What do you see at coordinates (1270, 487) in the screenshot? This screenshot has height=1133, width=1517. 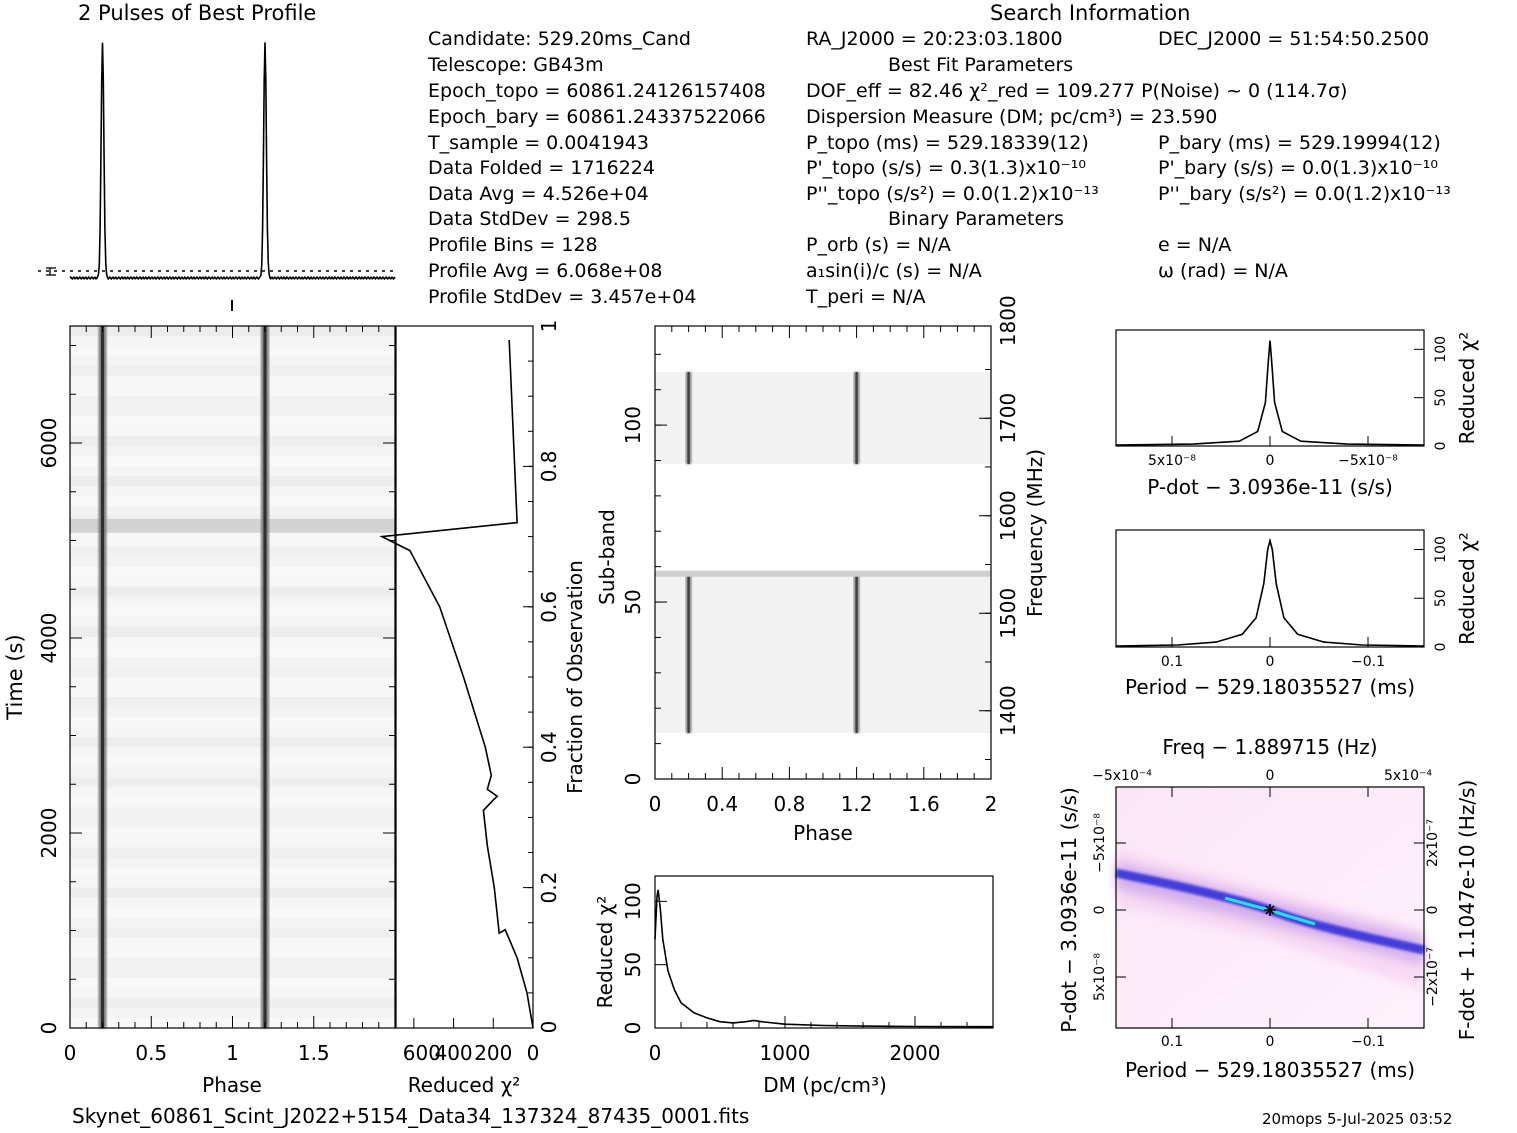 I see `x-axis-label: P-dot − 3.0936e-11 (s/s)` at bounding box center [1270, 487].